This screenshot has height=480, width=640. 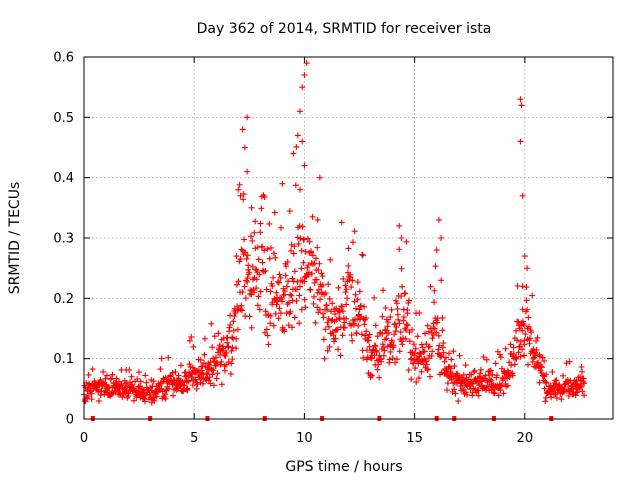 What do you see at coordinates (63, 178) in the screenshot?
I see `y-tick-label: 0.4` at bounding box center [63, 178].